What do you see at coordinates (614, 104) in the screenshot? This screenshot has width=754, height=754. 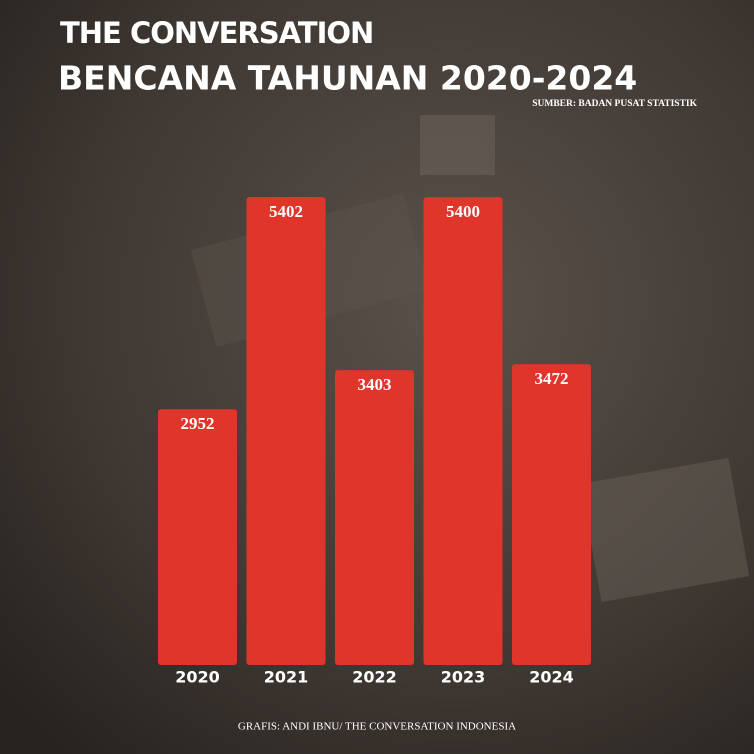 I see `source-note: SUMBER: BADAN PUSAT STATISTIK` at bounding box center [614, 104].